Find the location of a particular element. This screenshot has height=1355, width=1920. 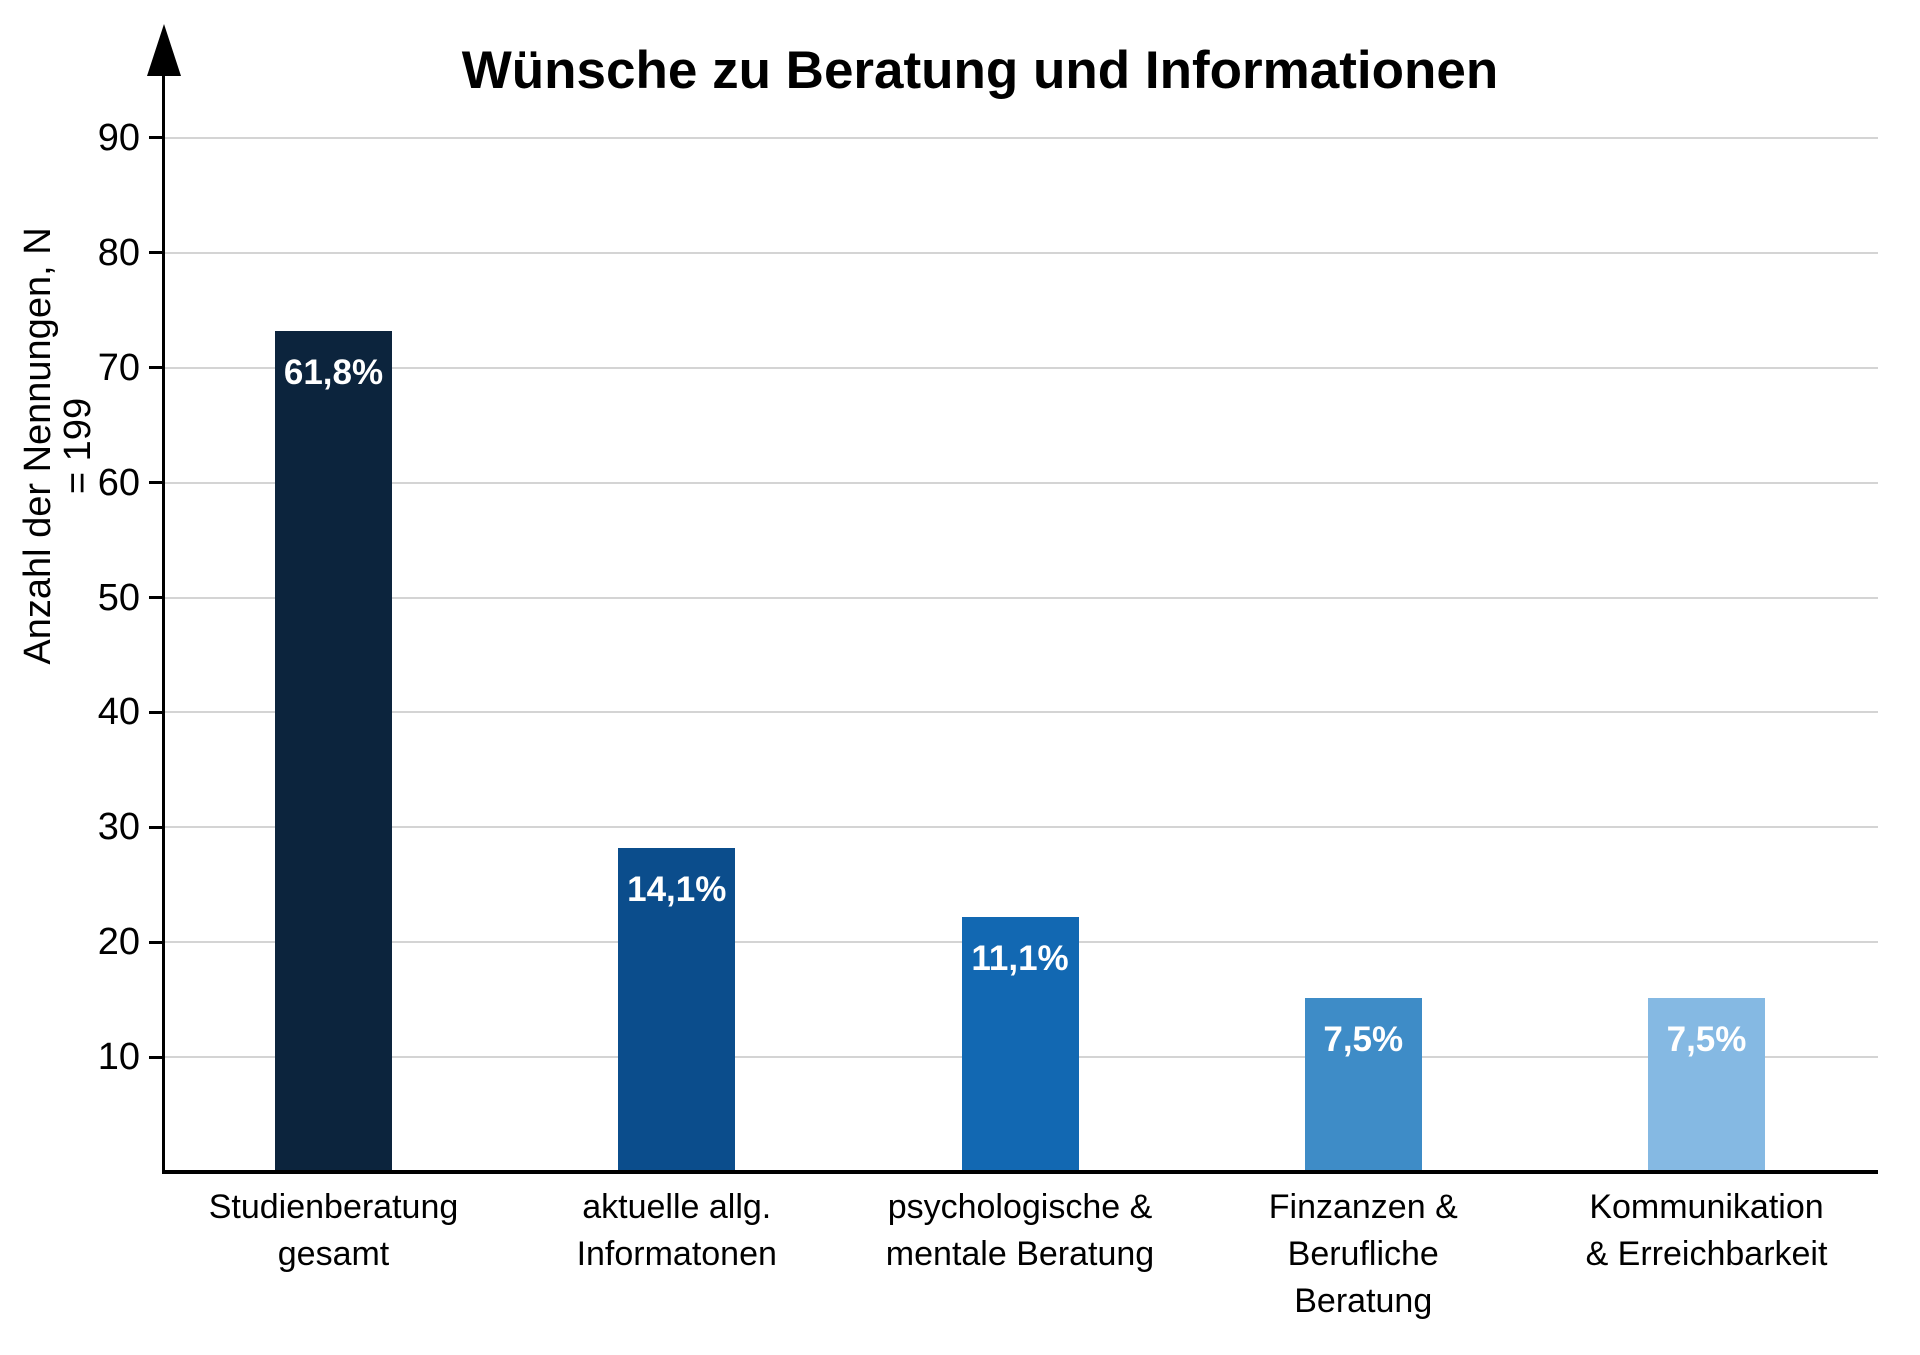

y-tick-label: 80 is located at coordinates (118, 252).